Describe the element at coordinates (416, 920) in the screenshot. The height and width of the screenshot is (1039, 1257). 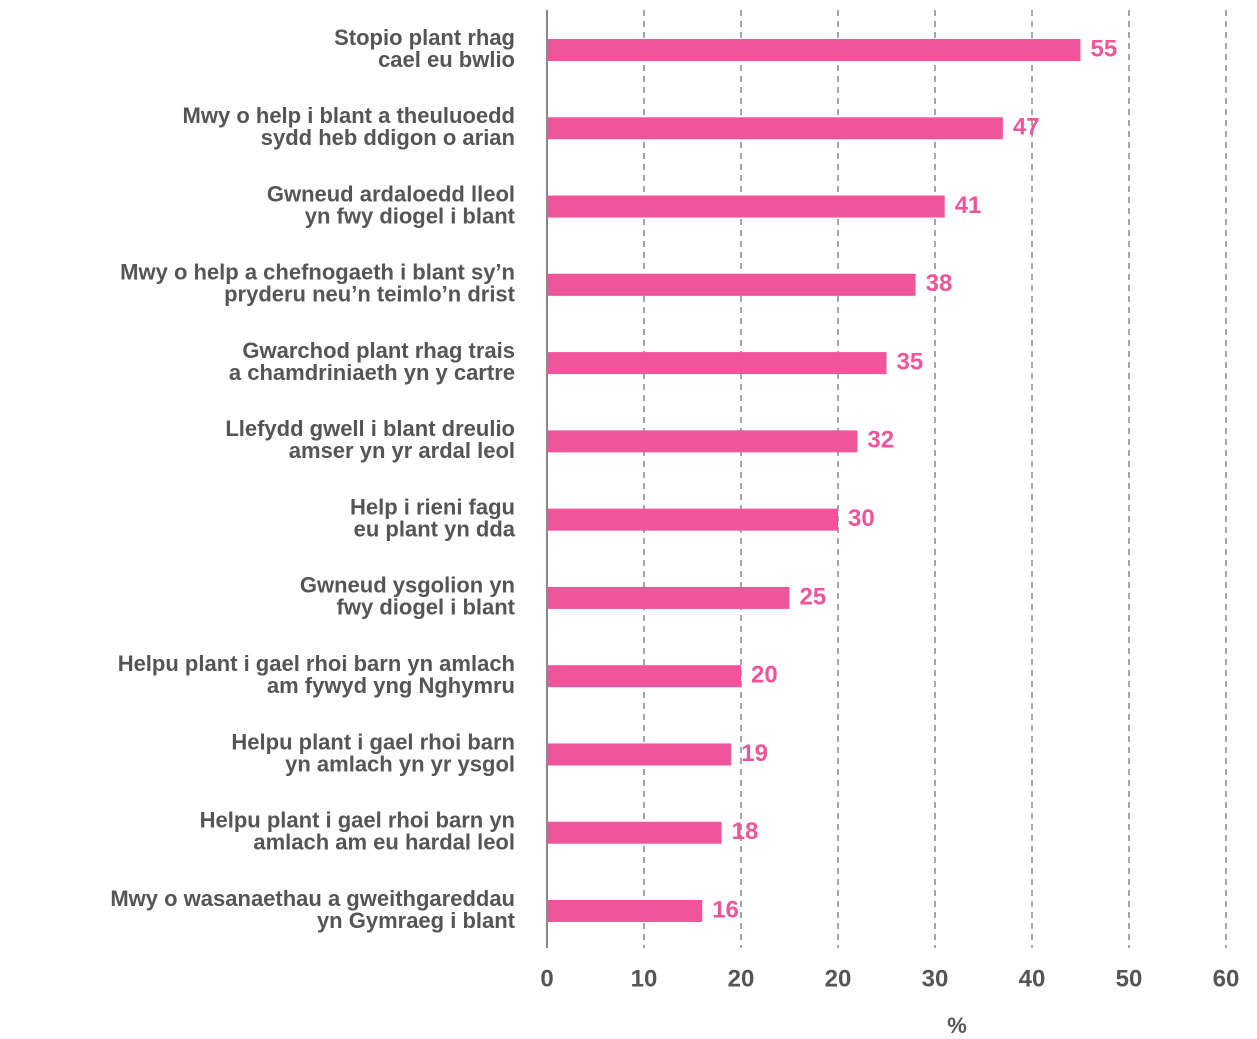
I see `category-label: yn Gymraeg i blant` at that location.